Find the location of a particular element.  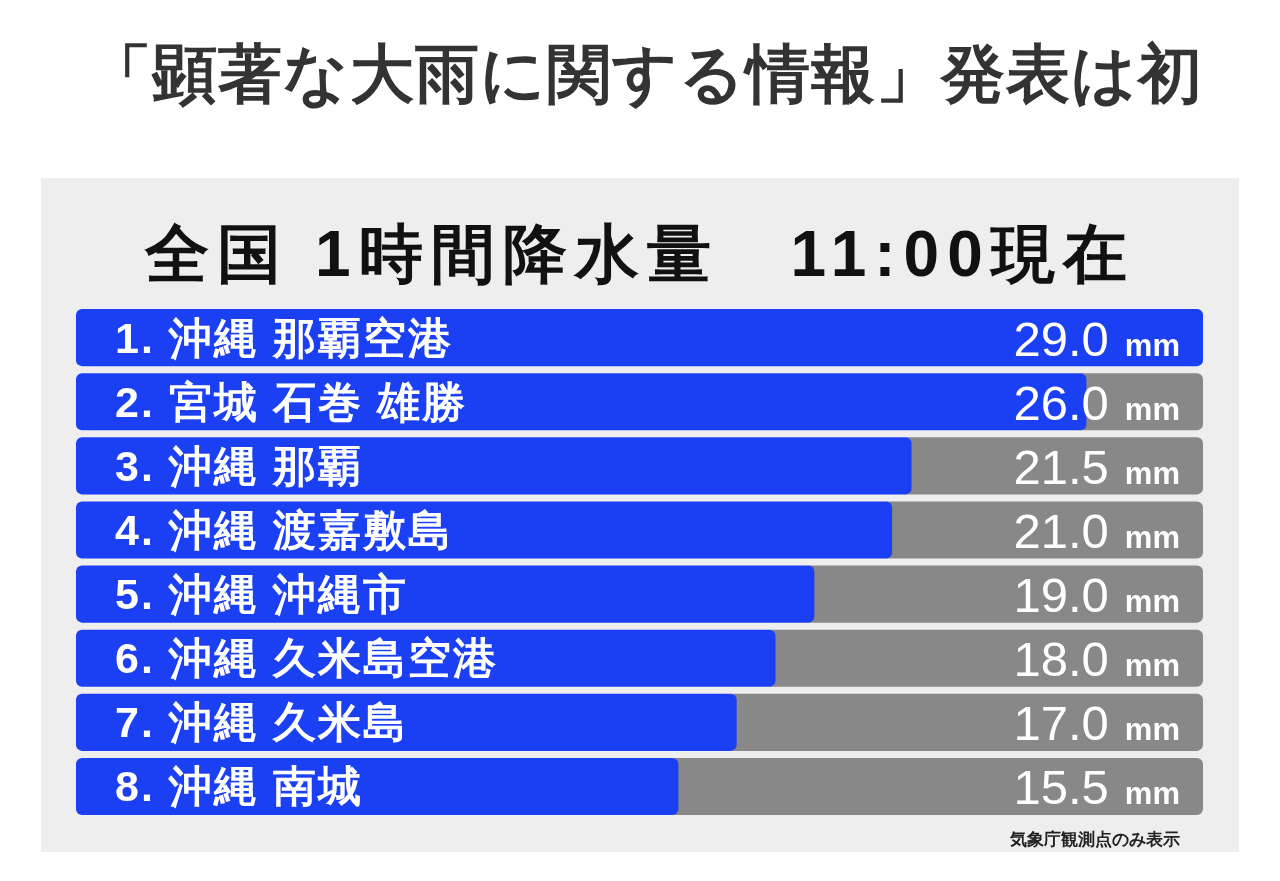

category: 2. 宮城 石巻 雄勝 is located at coordinates (291, 401).